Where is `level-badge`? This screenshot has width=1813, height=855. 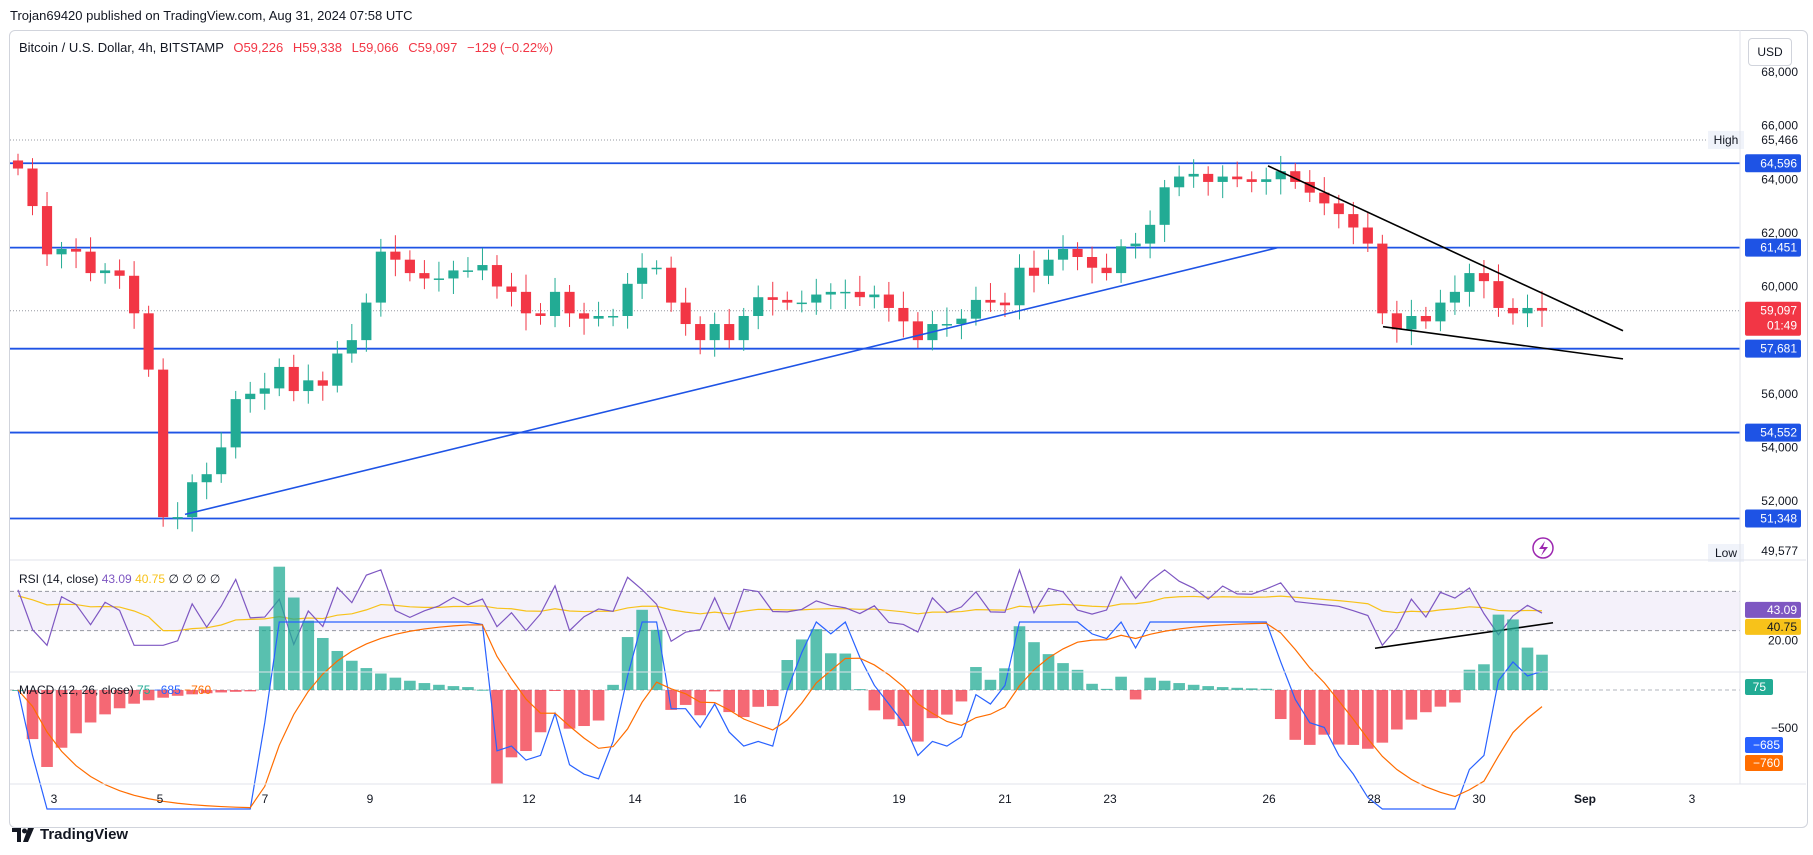 level-badge is located at coordinates (1773, 432).